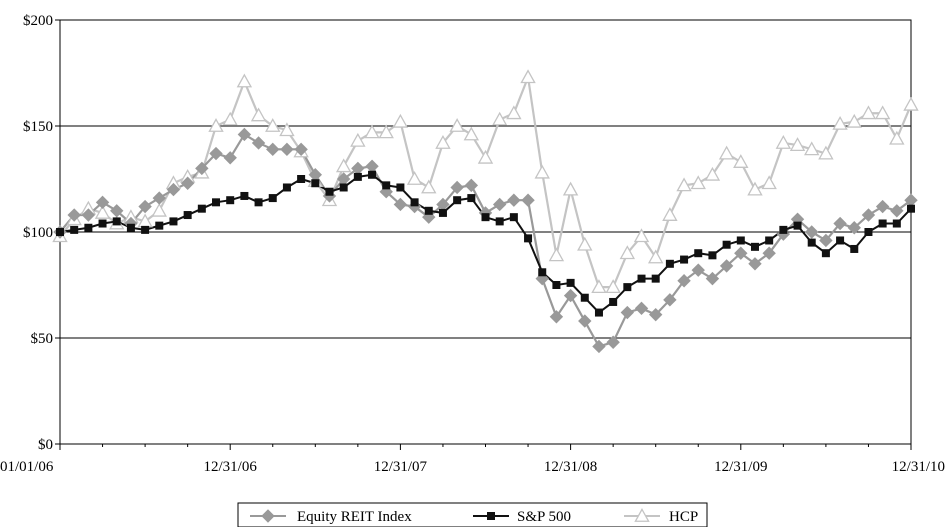 The image size is (947, 527). What do you see at coordinates (38, 127) in the screenshot?
I see `y-tick-label: $150` at bounding box center [38, 127].